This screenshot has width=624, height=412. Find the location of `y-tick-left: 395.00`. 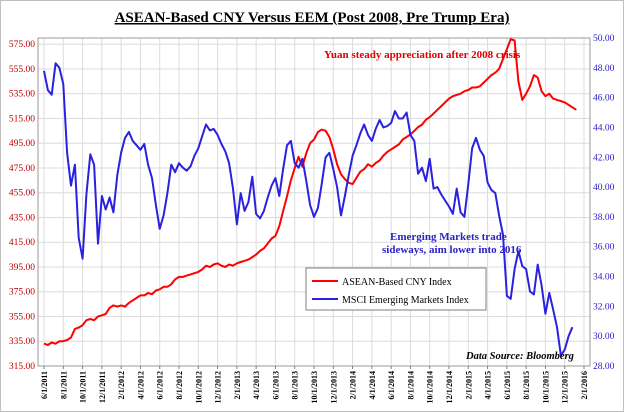

y-tick-left: 395.00 is located at coordinates (22, 268).